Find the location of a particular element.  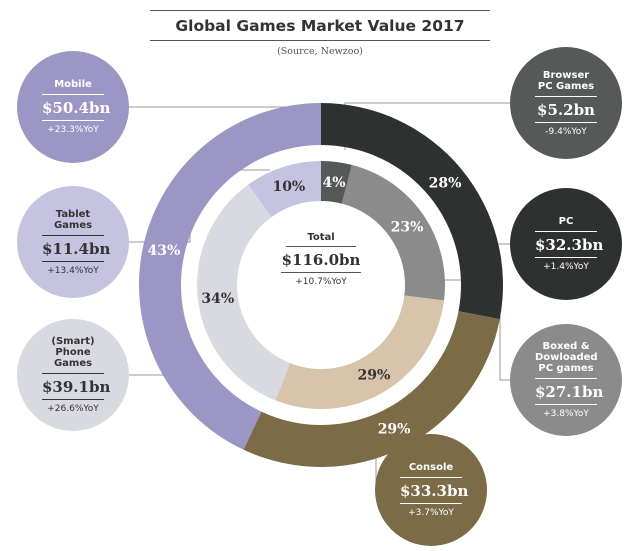

bubble-value: $5.2bn is located at coordinates (566, 110).